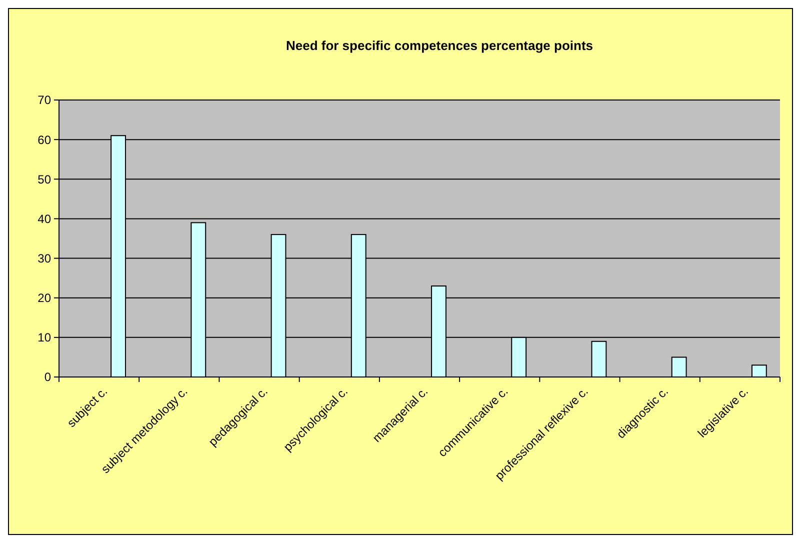 Image resolution: width=801 pixels, height=543 pixels. Describe the element at coordinates (45, 298) in the screenshot. I see `y-tick-label: 20` at that location.